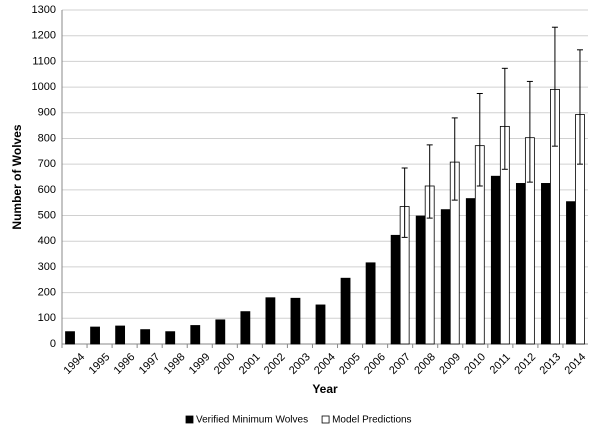 The width and height of the screenshot is (594, 433). What do you see at coordinates (425, 364) in the screenshot?
I see `x-tick-label: 2008` at bounding box center [425, 364].